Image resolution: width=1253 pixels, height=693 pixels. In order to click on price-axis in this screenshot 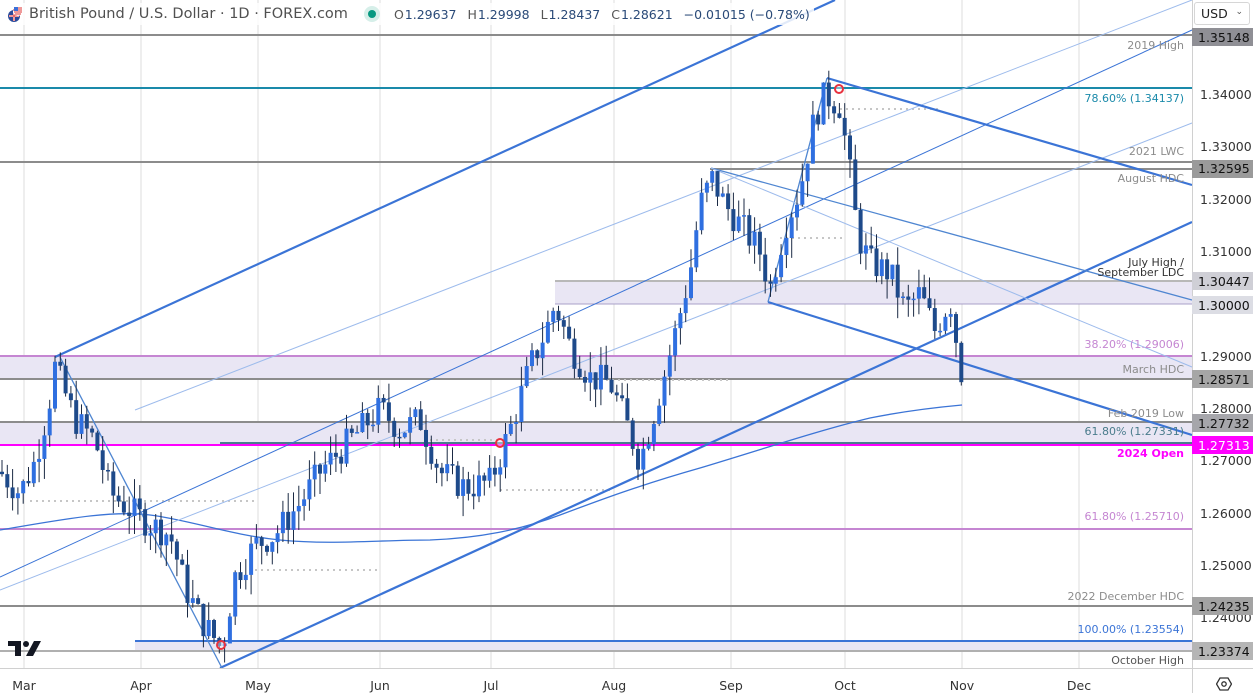, I will do `click(1222, 334)`.